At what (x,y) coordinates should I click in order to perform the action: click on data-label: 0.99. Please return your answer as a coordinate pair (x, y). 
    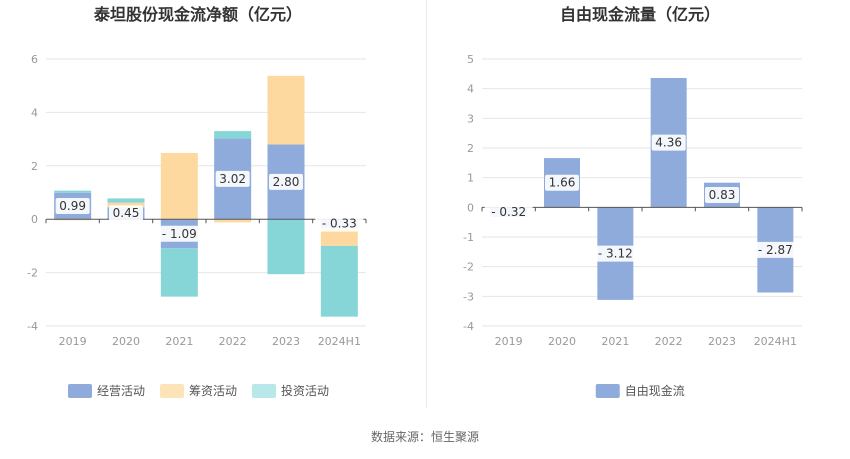
    Looking at the image, I should click on (72, 206).